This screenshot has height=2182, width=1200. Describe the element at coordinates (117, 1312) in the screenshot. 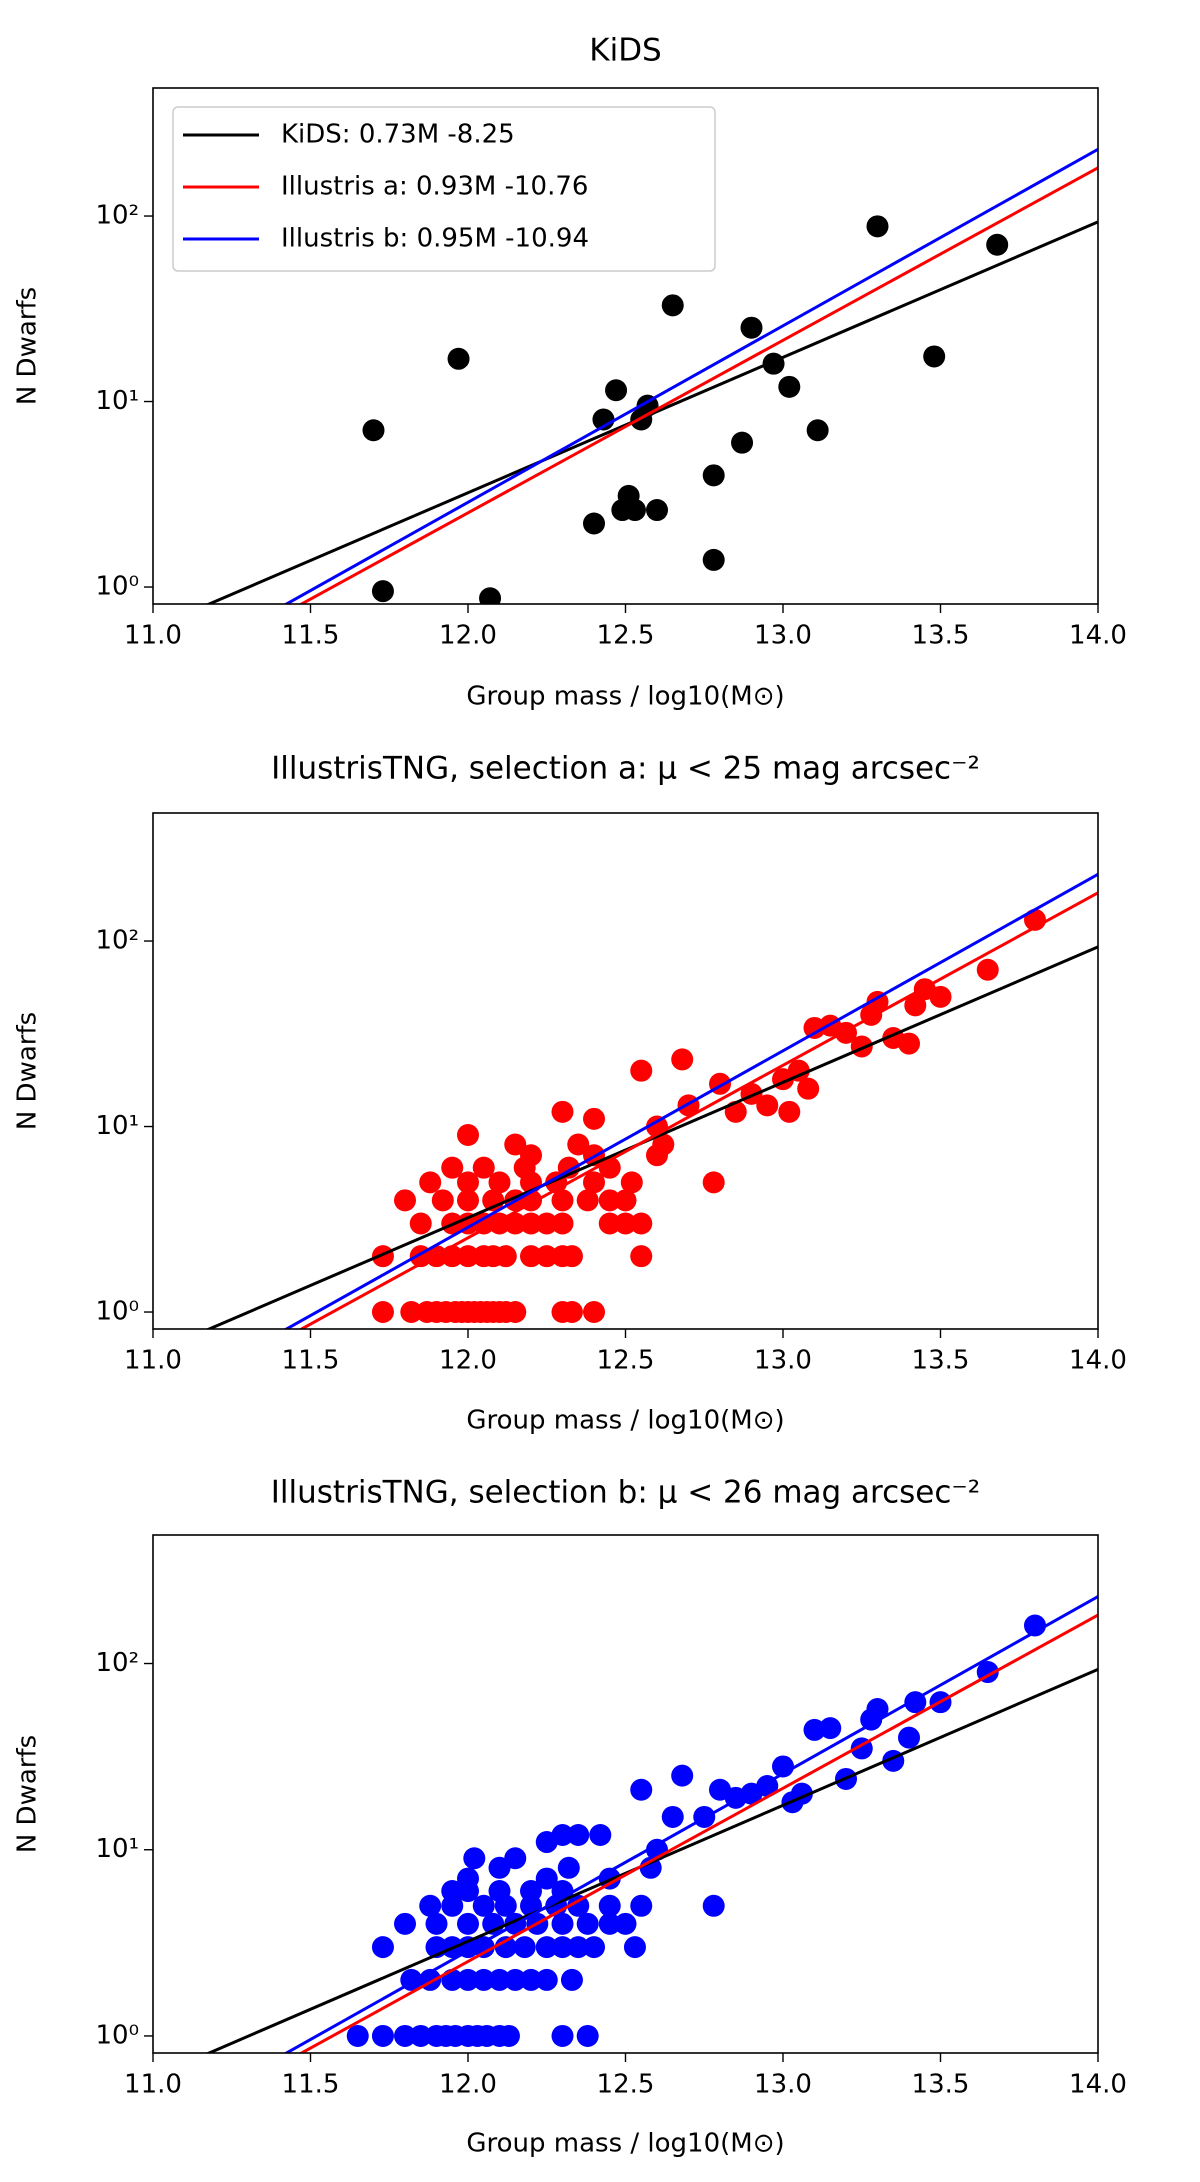

I see `y-tick-label: 10⁰` at that location.